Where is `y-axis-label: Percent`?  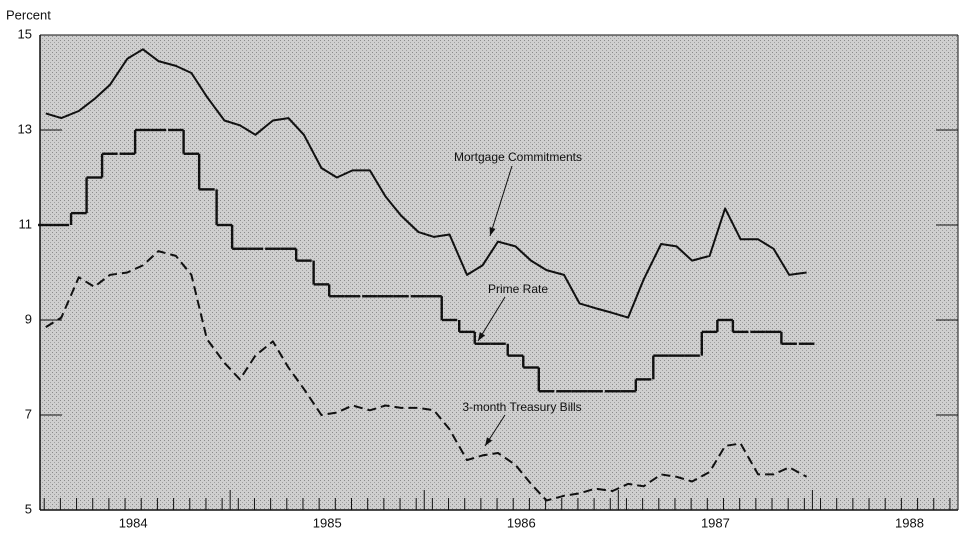 y-axis-label: Percent is located at coordinates (28, 14).